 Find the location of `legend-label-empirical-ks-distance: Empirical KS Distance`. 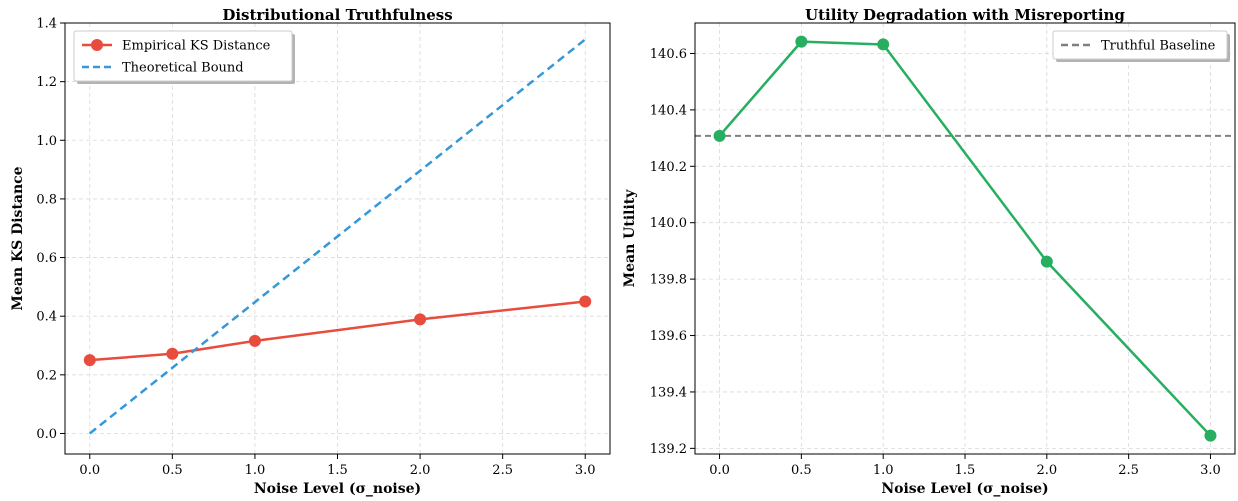

legend-label-empirical-ks-distance: Empirical KS Distance is located at coordinates (196, 46).